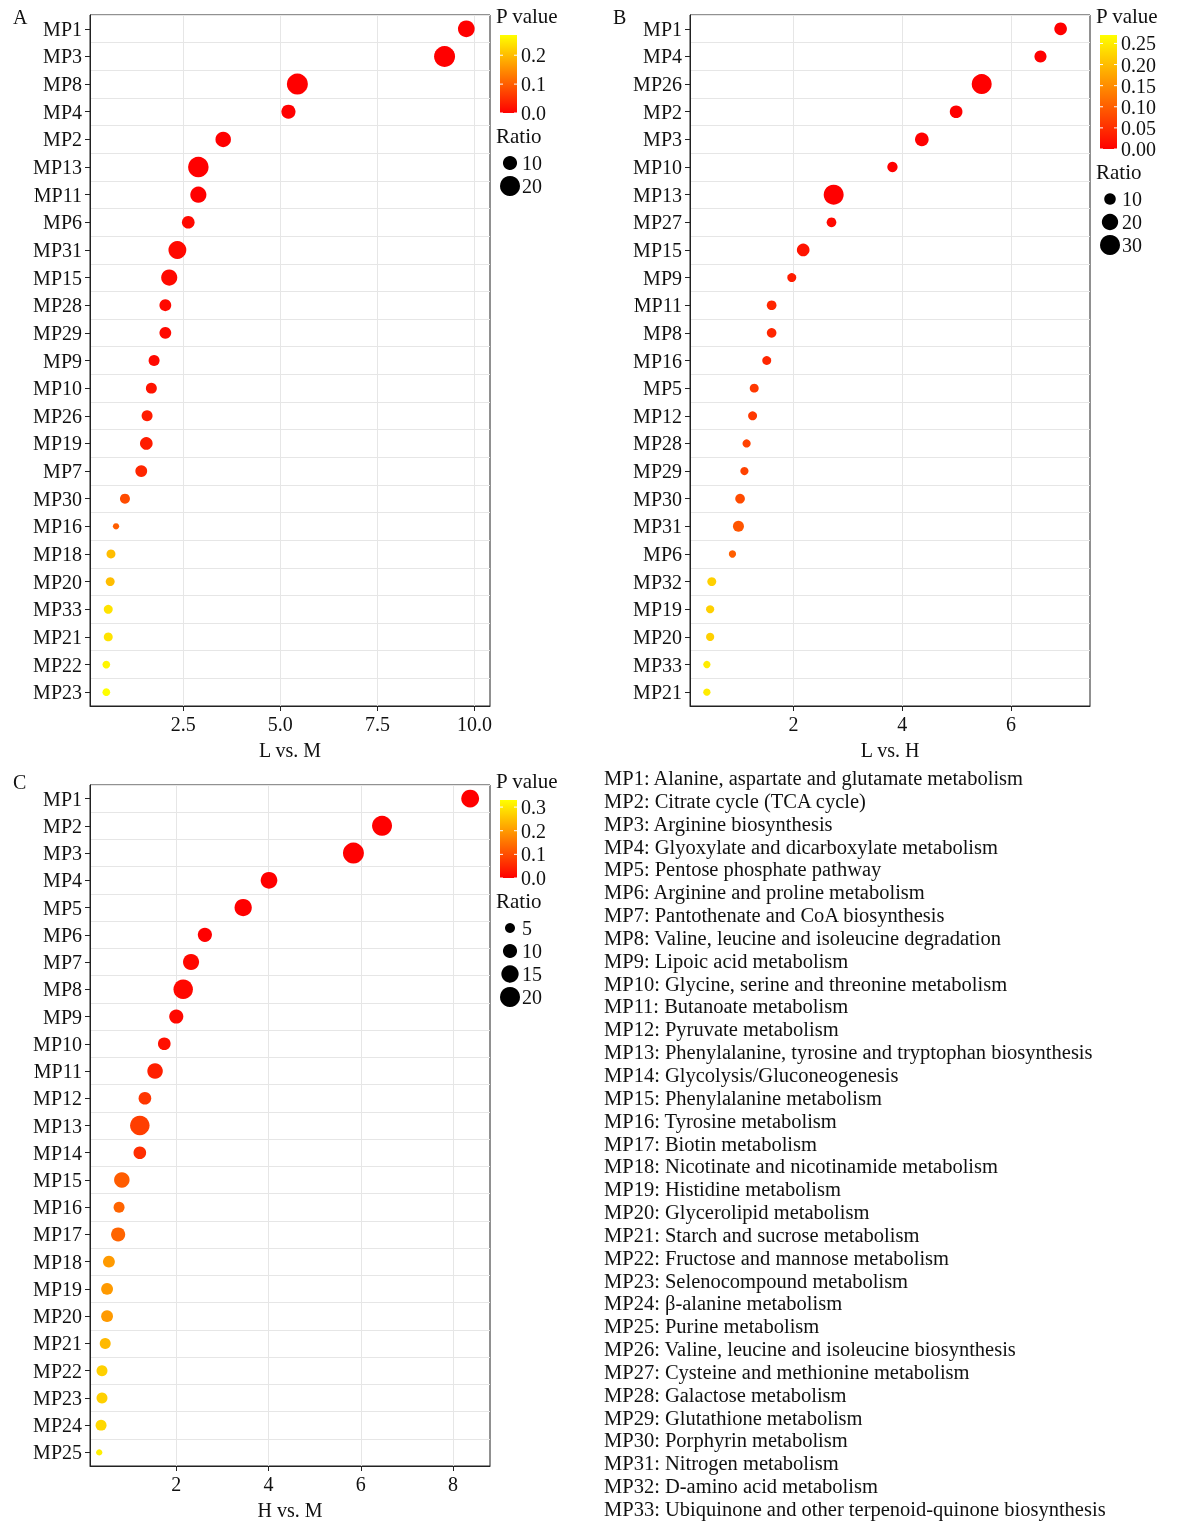  I want to click on text: MP1: Alanine, aspartate and glutamate metabolism, so click(814, 778).